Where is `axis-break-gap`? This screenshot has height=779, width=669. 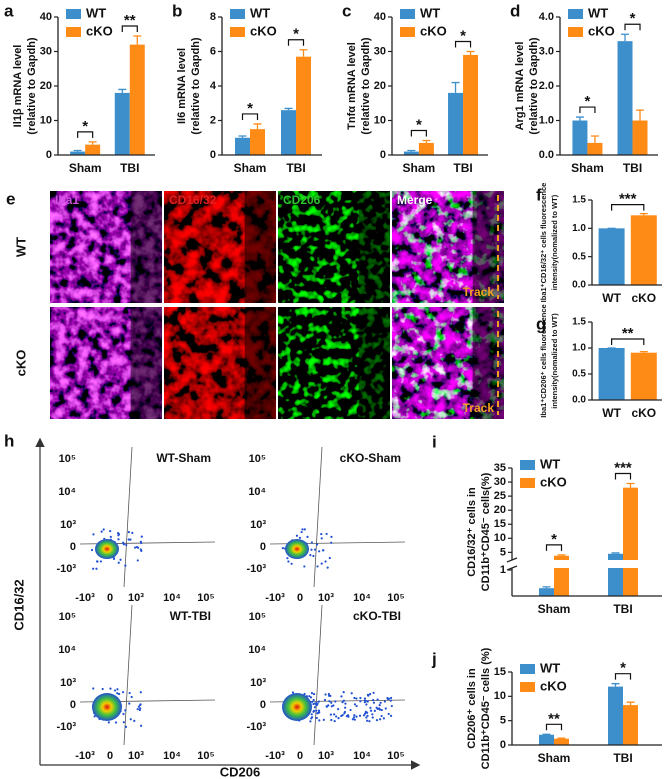 axis-break-gap is located at coordinates (584, 564).